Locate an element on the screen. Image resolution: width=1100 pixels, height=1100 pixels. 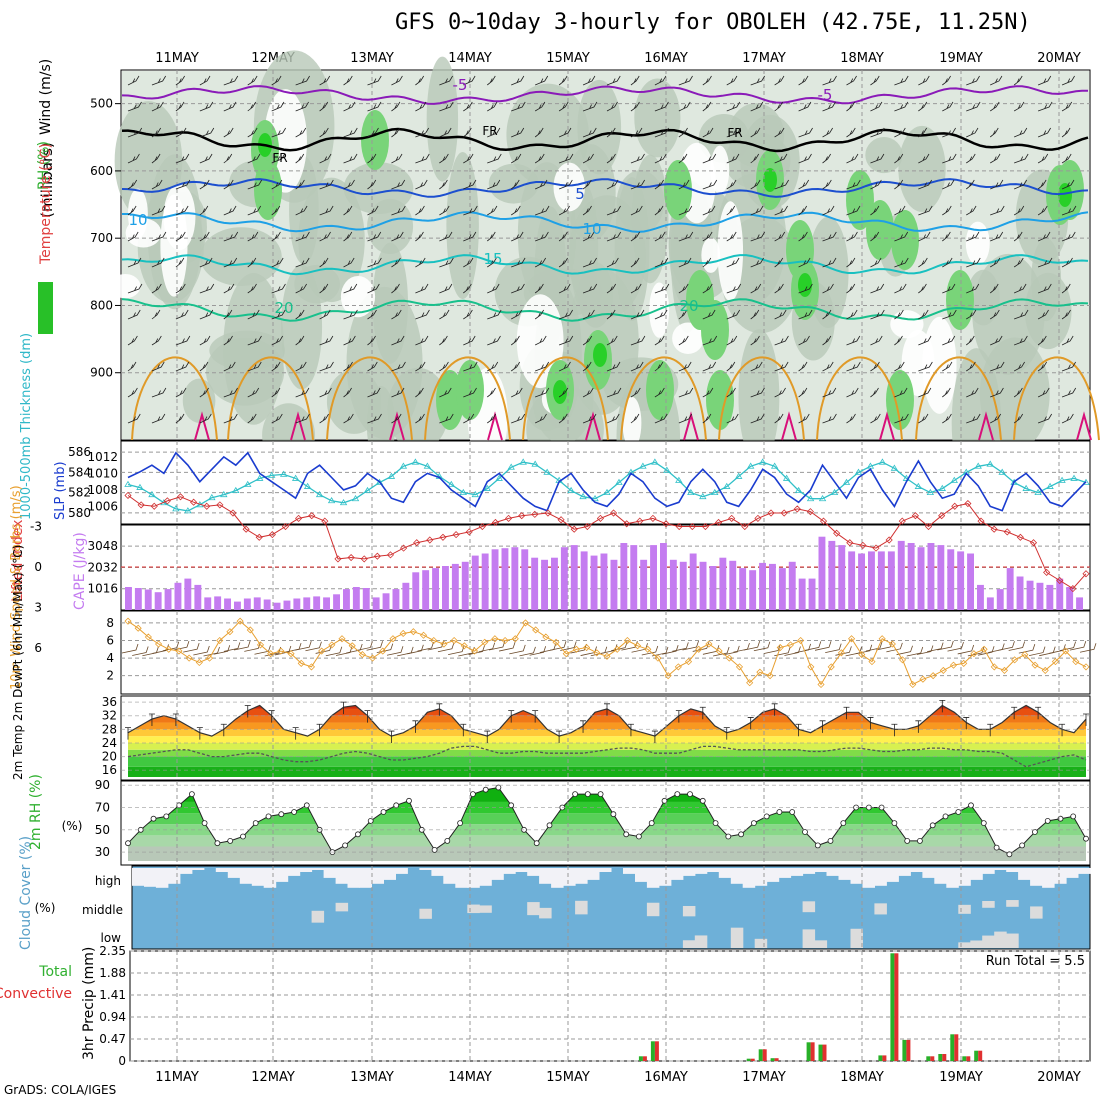
bottom-date-18may: 18MAY is located at coordinates (862, 1077).